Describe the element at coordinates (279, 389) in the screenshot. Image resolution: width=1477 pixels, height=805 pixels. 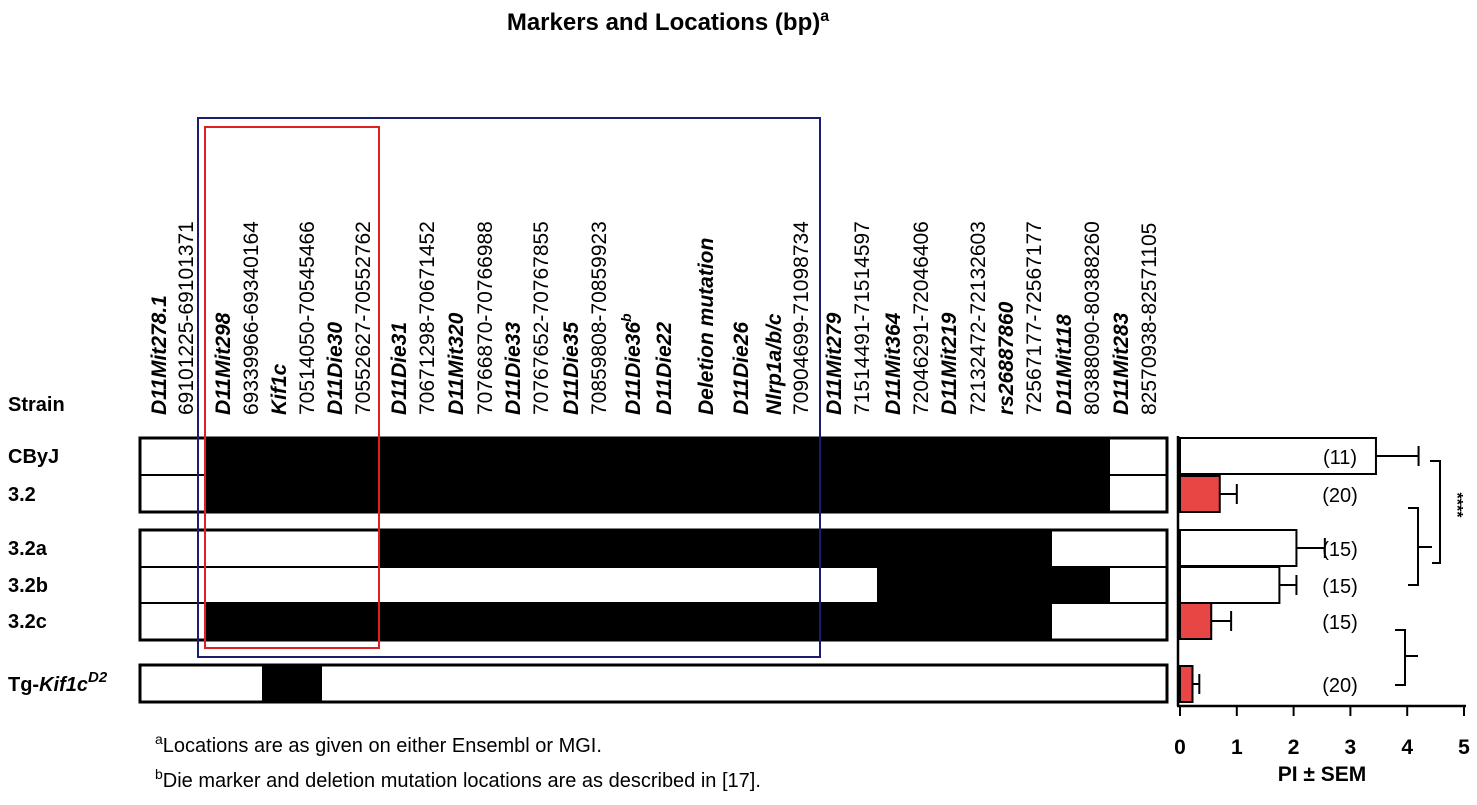
I see `marker-name-text: Kif1c` at that location.